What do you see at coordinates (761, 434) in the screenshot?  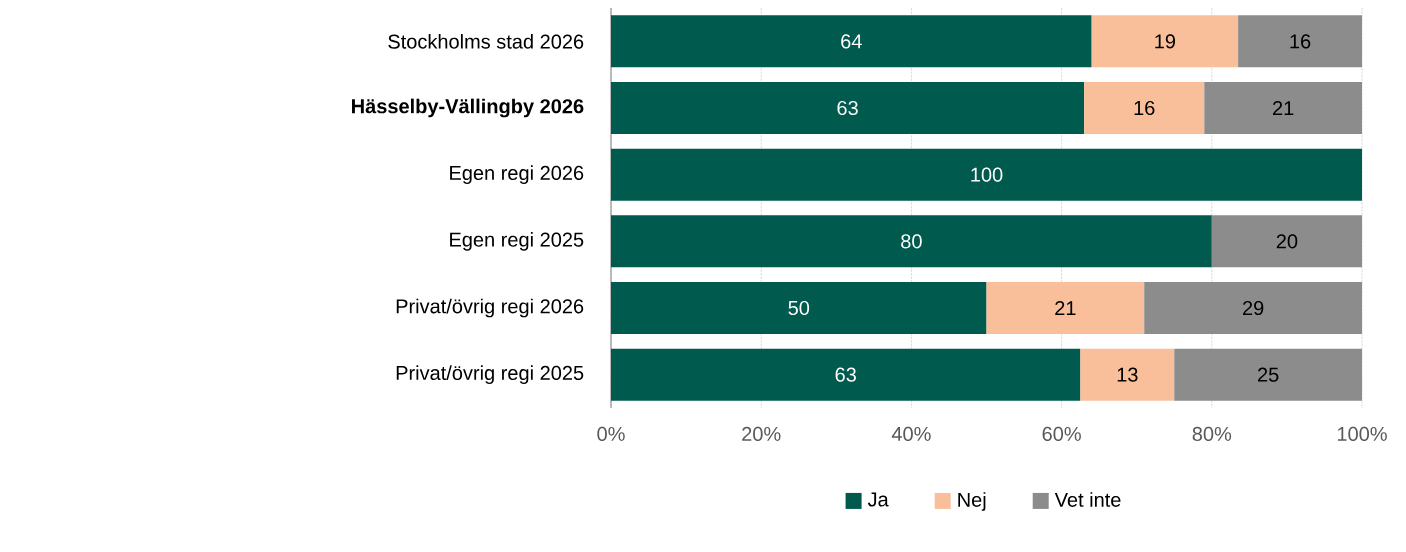 I see `x-tick-label: 20%` at bounding box center [761, 434].